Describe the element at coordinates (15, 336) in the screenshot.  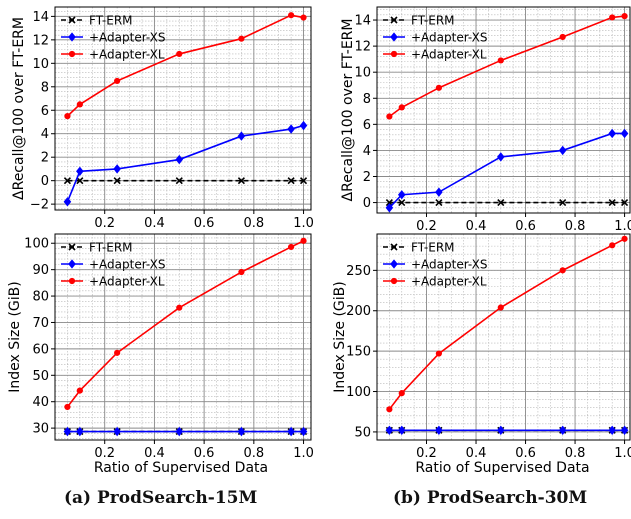
I see `y-axis-label: Index Size (GiB)` at that location.